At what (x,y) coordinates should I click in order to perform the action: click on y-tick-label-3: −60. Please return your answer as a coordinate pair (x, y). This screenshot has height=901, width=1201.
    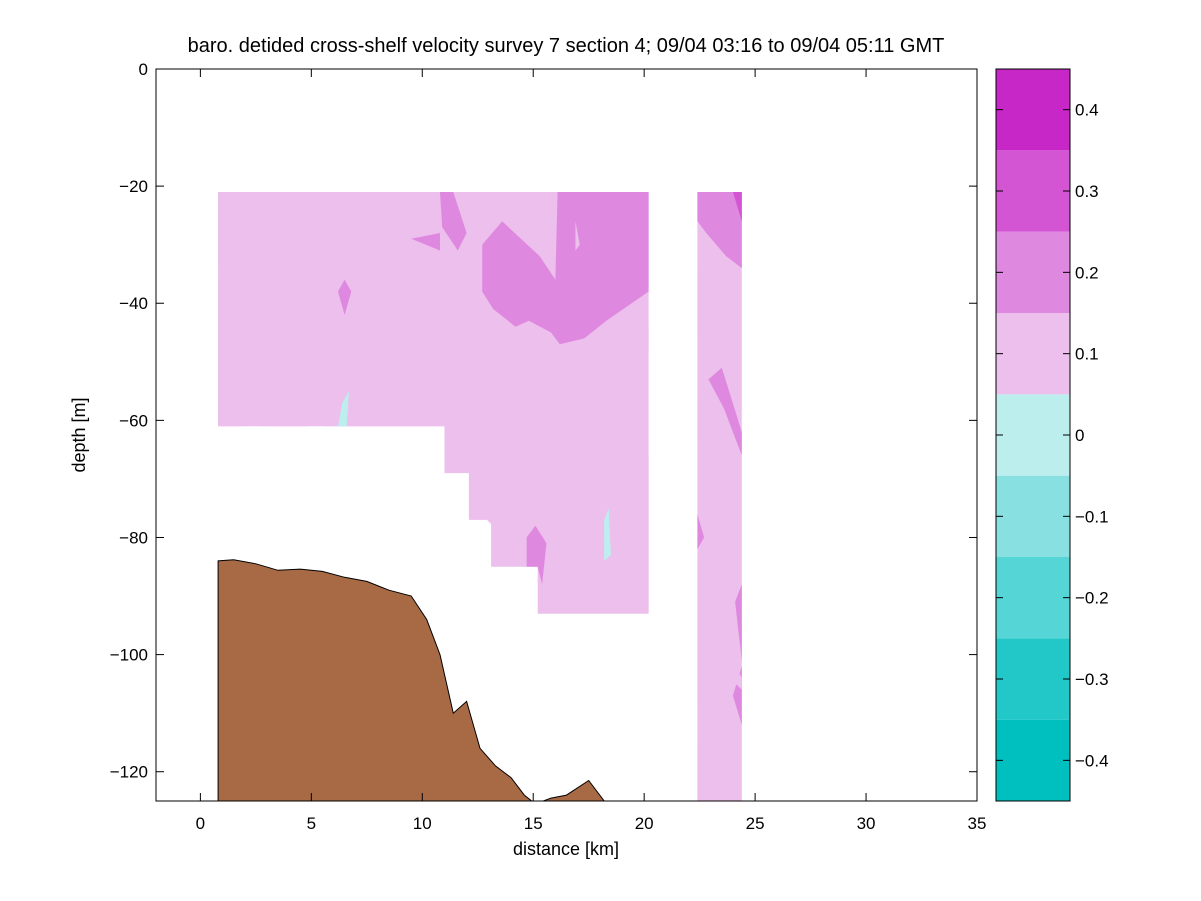
    Looking at the image, I should click on (133, 420).